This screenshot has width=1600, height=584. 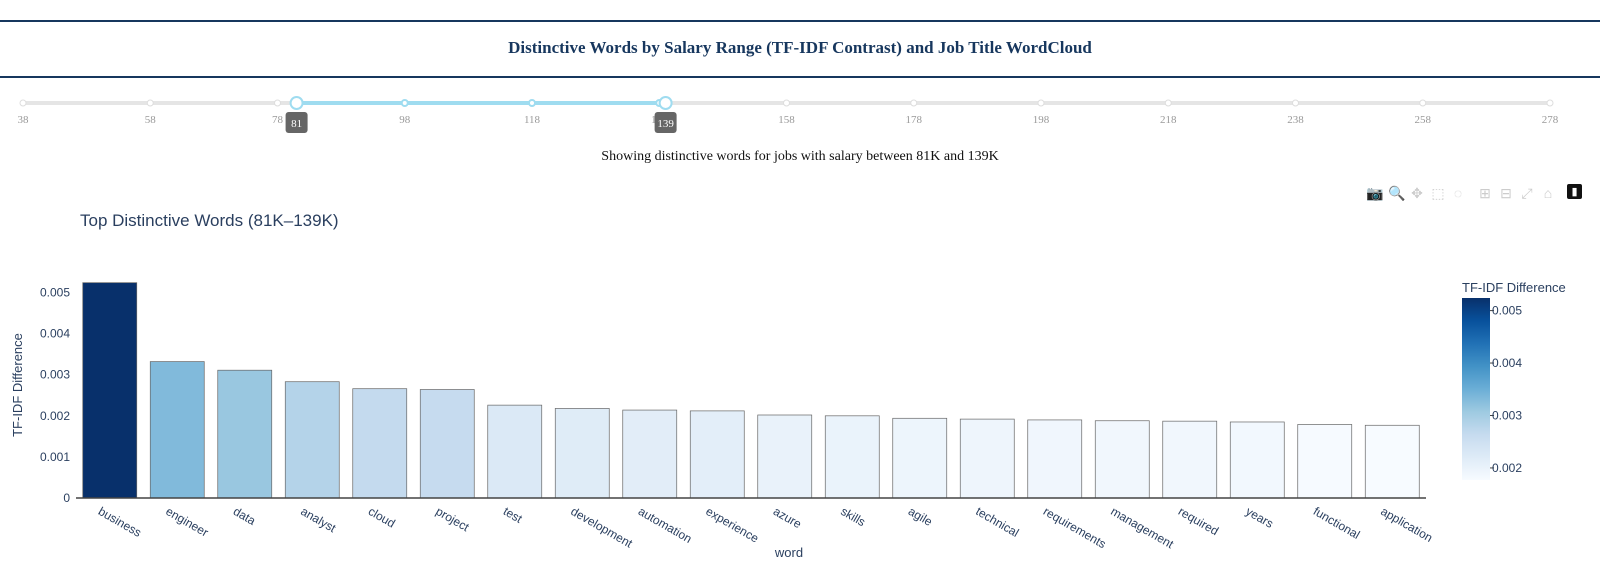 What do you see at coordinates (318, 519) in the screenshot?
I see `x-tick-label: analyst` at bounding box center [318, 519].